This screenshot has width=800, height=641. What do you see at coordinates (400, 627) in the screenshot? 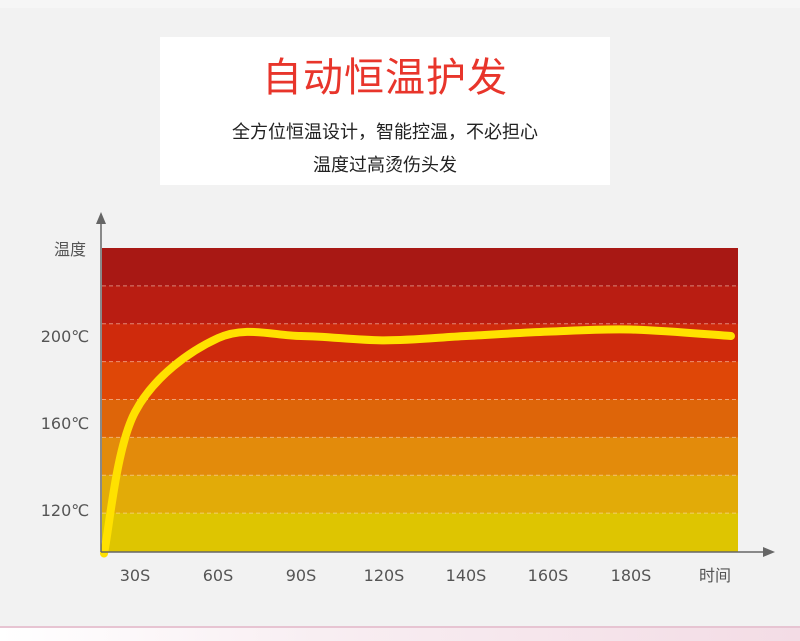
I see `bottom-divider` at bounding box center [400, 627].